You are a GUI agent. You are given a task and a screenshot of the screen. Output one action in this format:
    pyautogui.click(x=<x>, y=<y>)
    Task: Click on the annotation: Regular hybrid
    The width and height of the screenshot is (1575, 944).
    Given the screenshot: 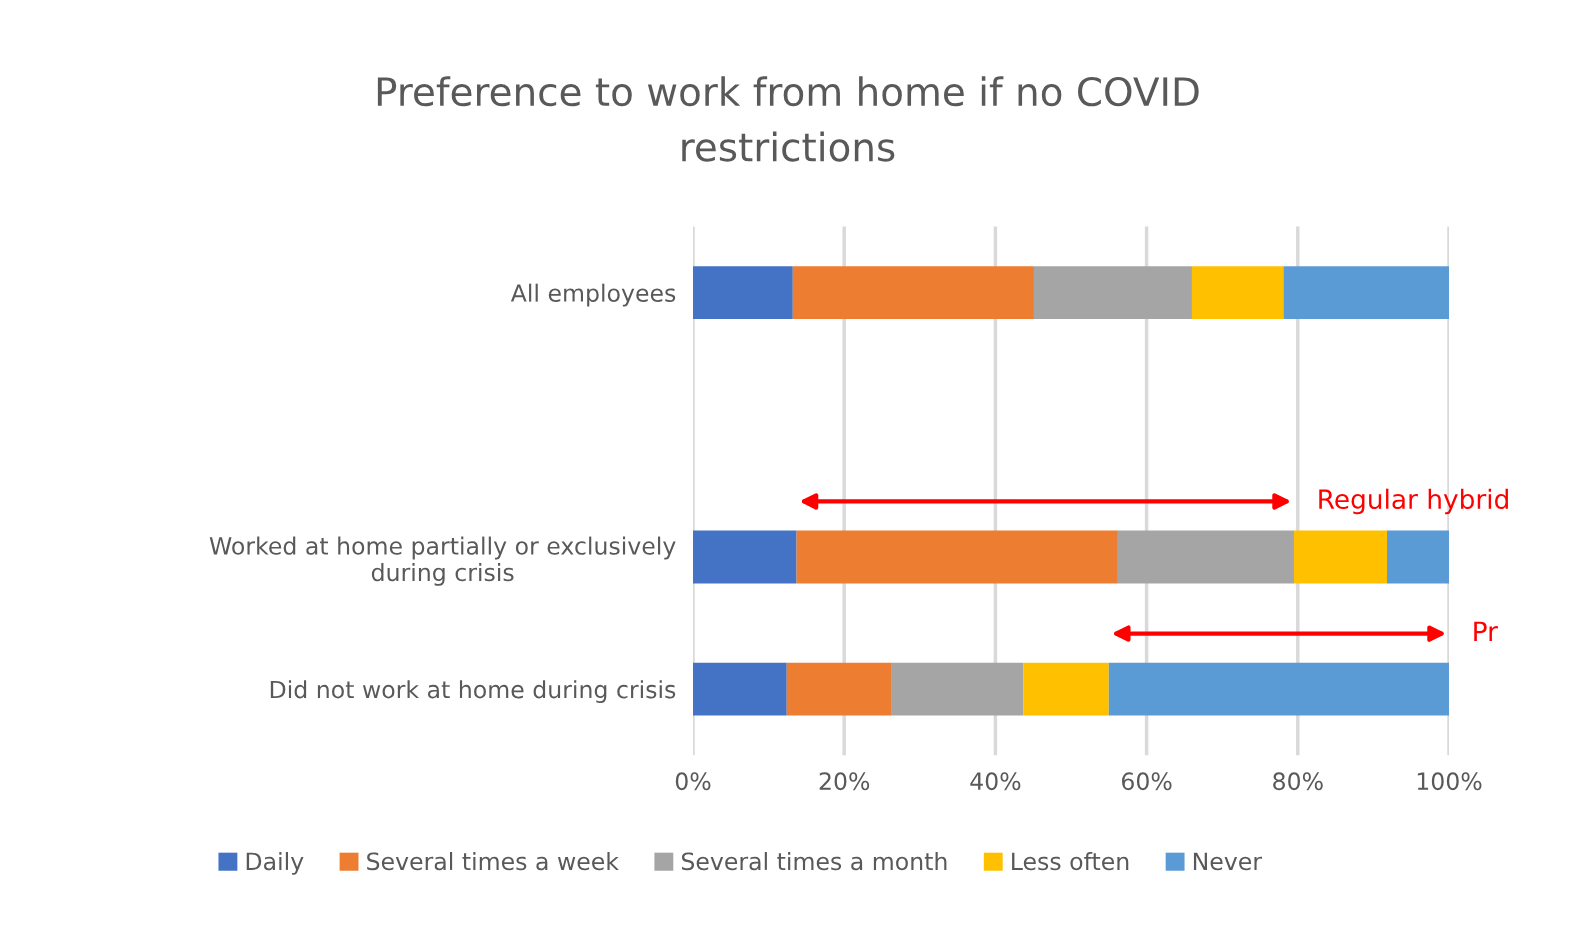 What is the action you would take?
    pyautogui.click(x=1413, y=501)
    